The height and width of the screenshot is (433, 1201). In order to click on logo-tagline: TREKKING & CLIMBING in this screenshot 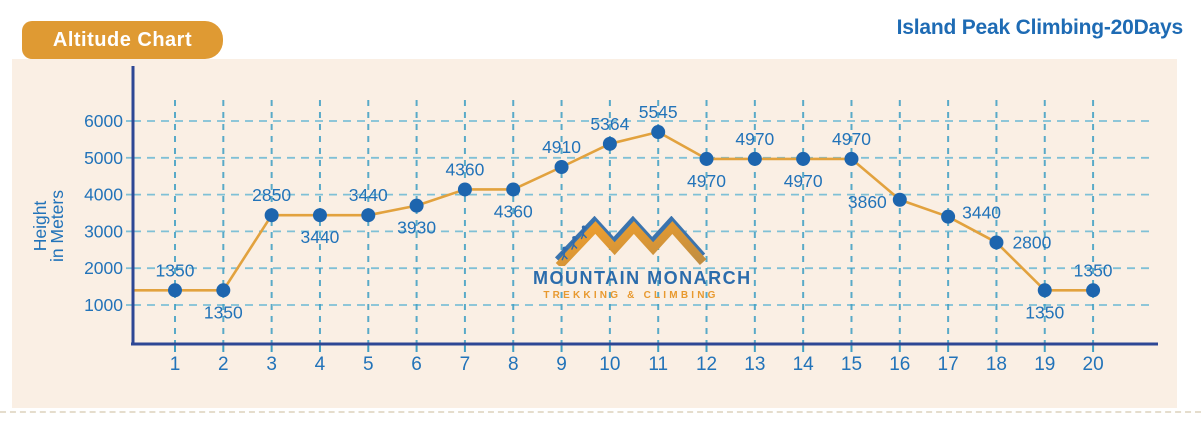, I will do `click(631, 295)`.